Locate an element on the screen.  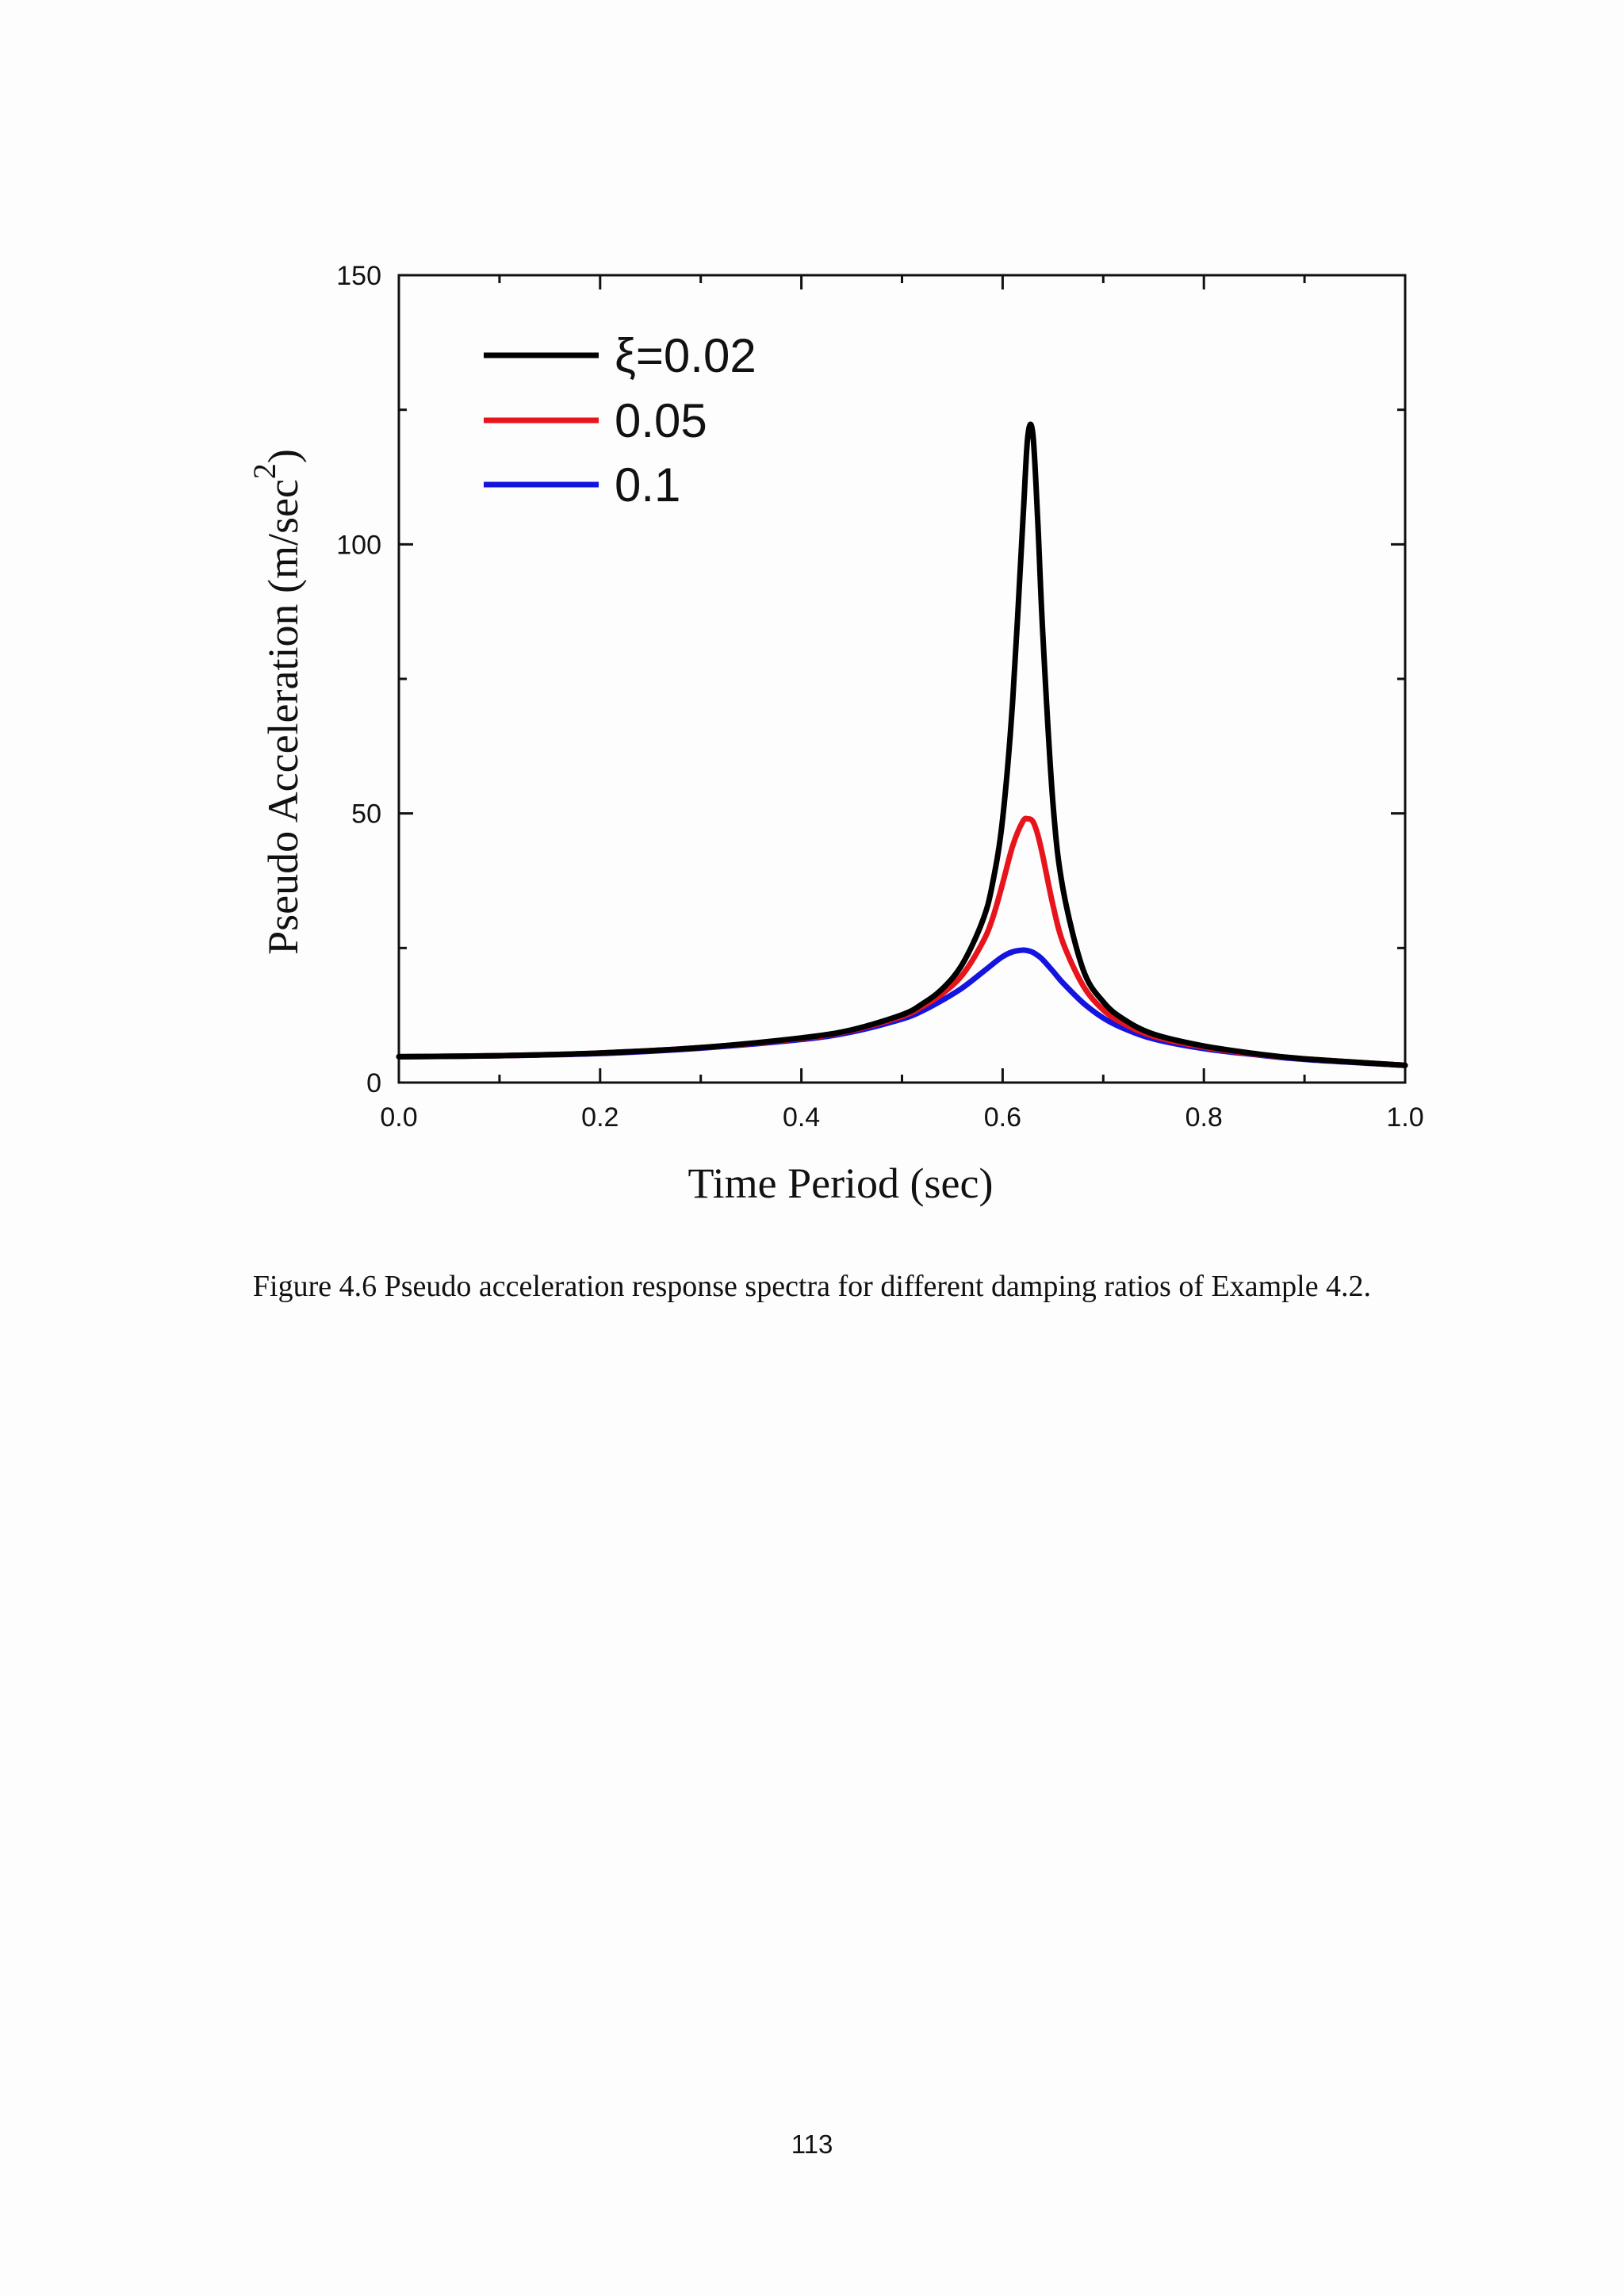
y-tick-label: 0 is located at coordinates (373, 1083).